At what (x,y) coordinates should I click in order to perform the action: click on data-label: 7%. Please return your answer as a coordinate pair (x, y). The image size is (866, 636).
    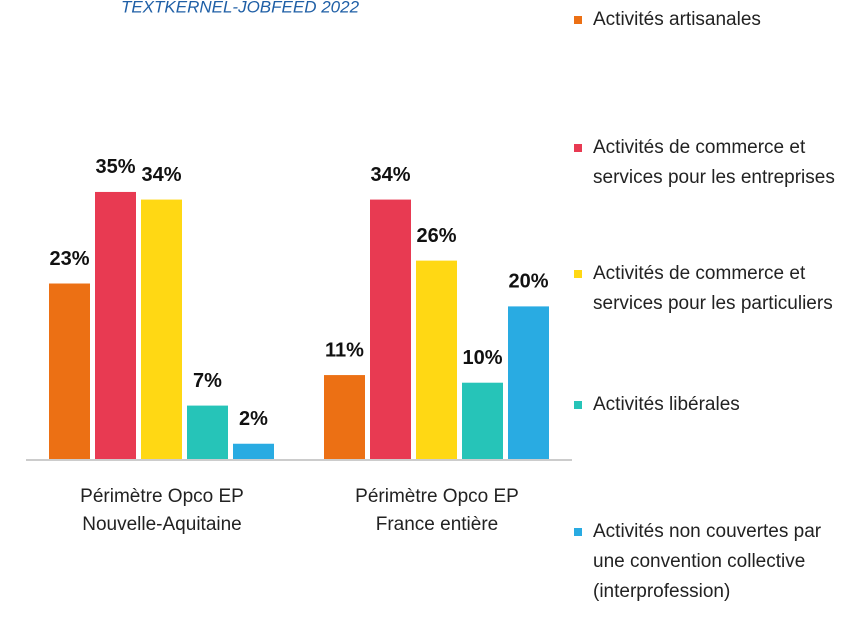
    Looking at the image, I should click on (207, 381).